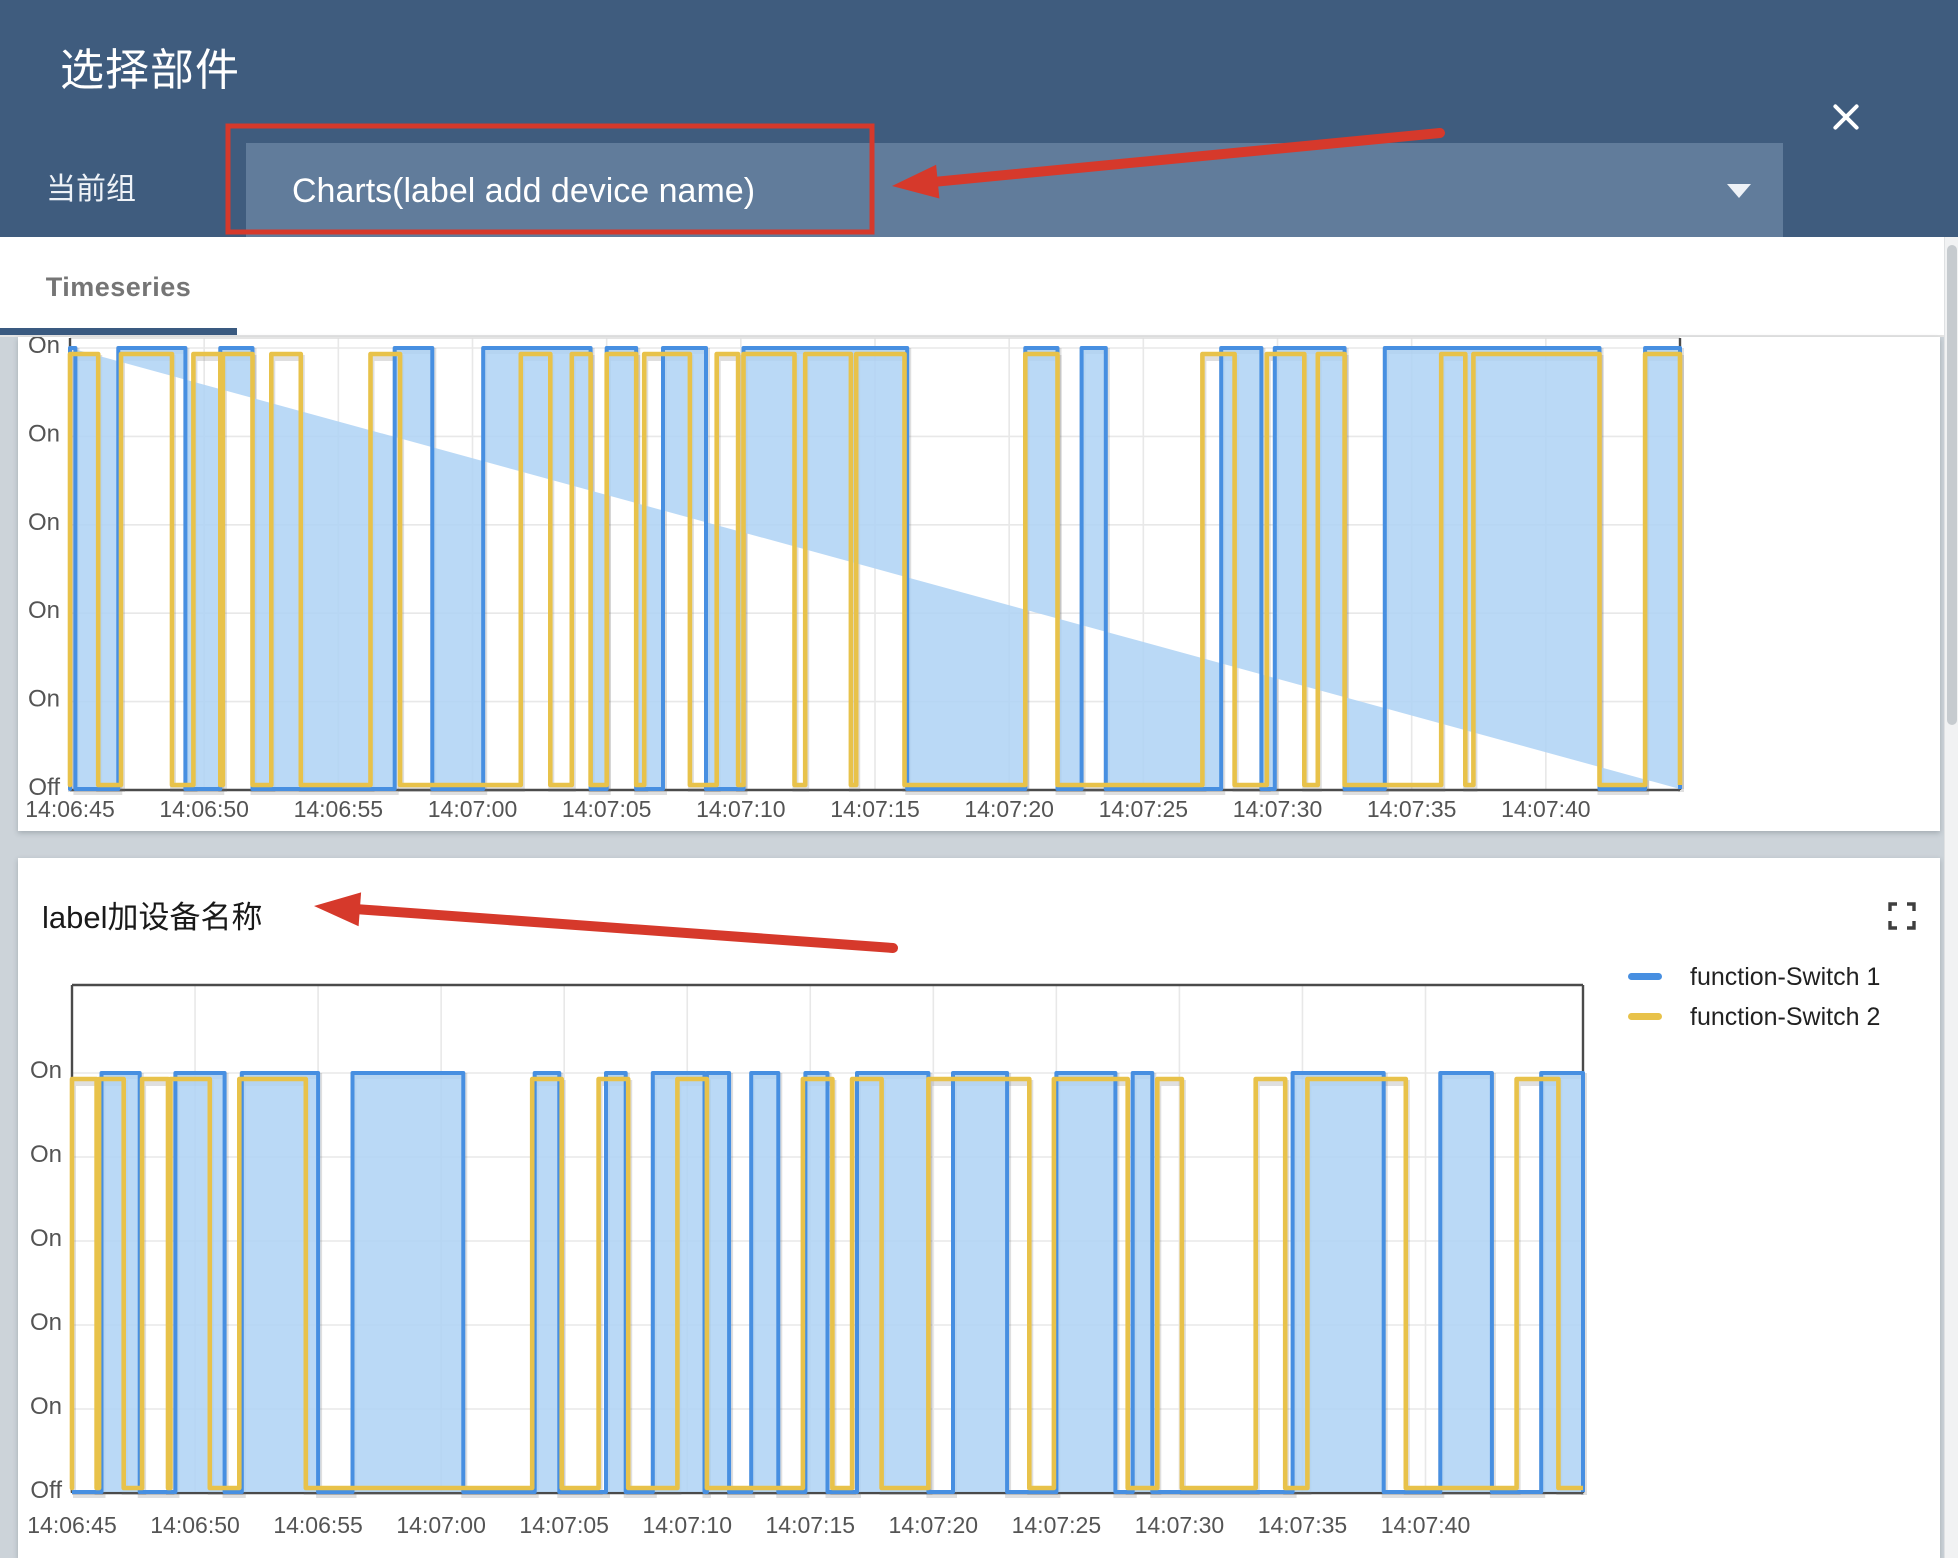 The width and height of the screenshot is (1958, 1558). What do you see at coordinates (1785, 1017) in the screenshot?
I see `legend-label: function-Switch 2` at bounding box center [1785, 1017].